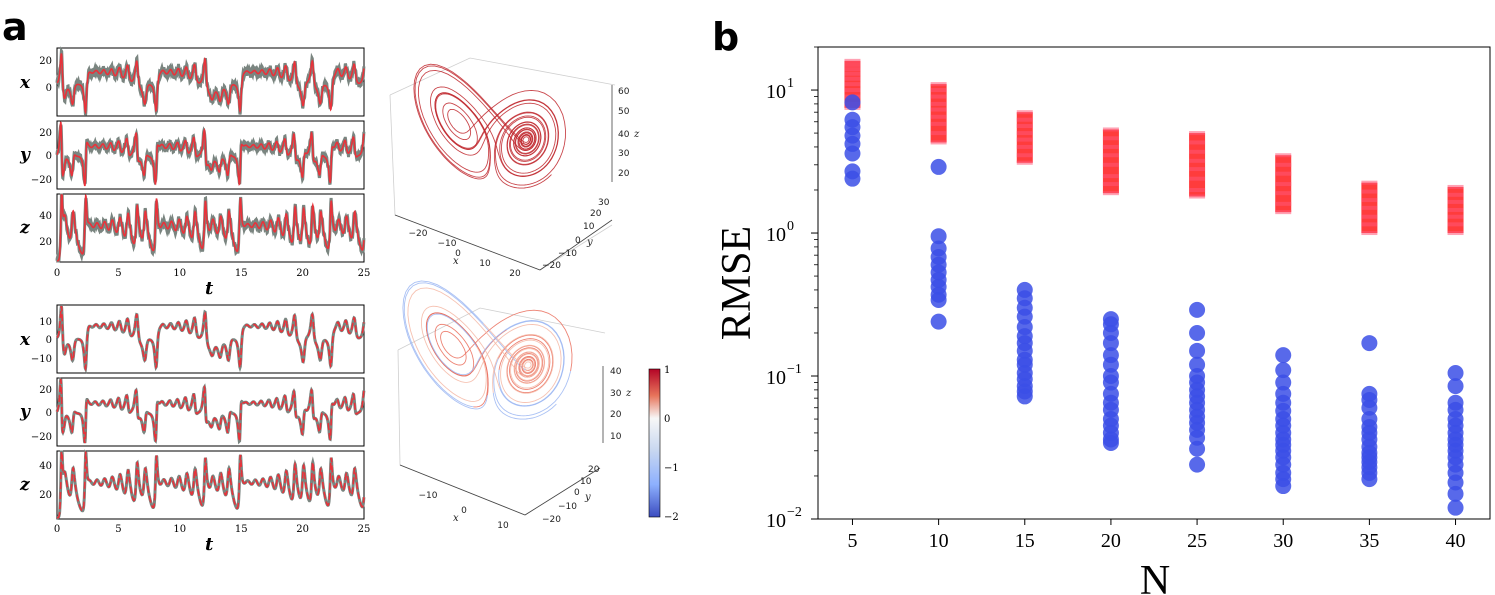 The image size is (1495, 595). Describe the element at coordinates (241, 529) in the screenshot. I see `time-tick: 15` at that location.